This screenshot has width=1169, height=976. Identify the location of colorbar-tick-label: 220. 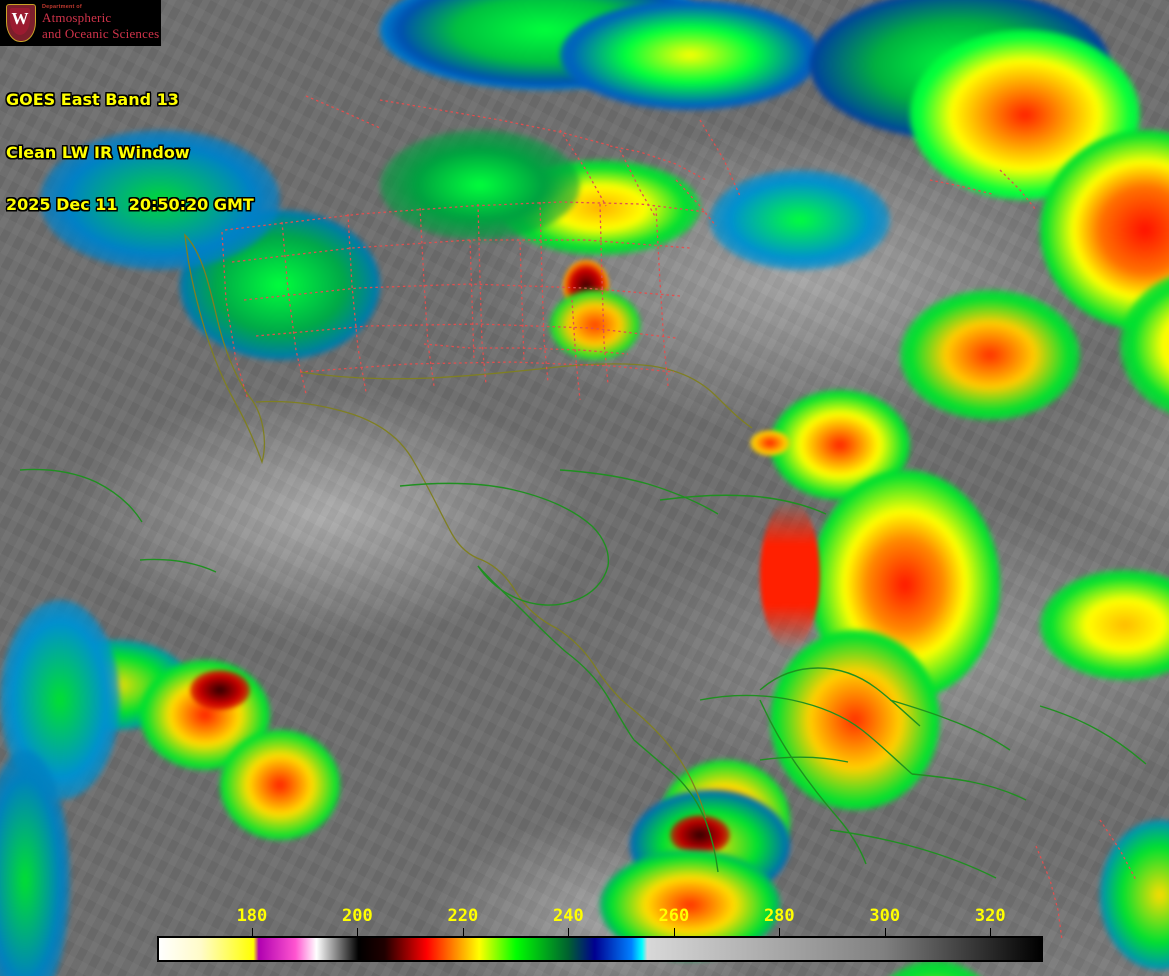
(463, 916).